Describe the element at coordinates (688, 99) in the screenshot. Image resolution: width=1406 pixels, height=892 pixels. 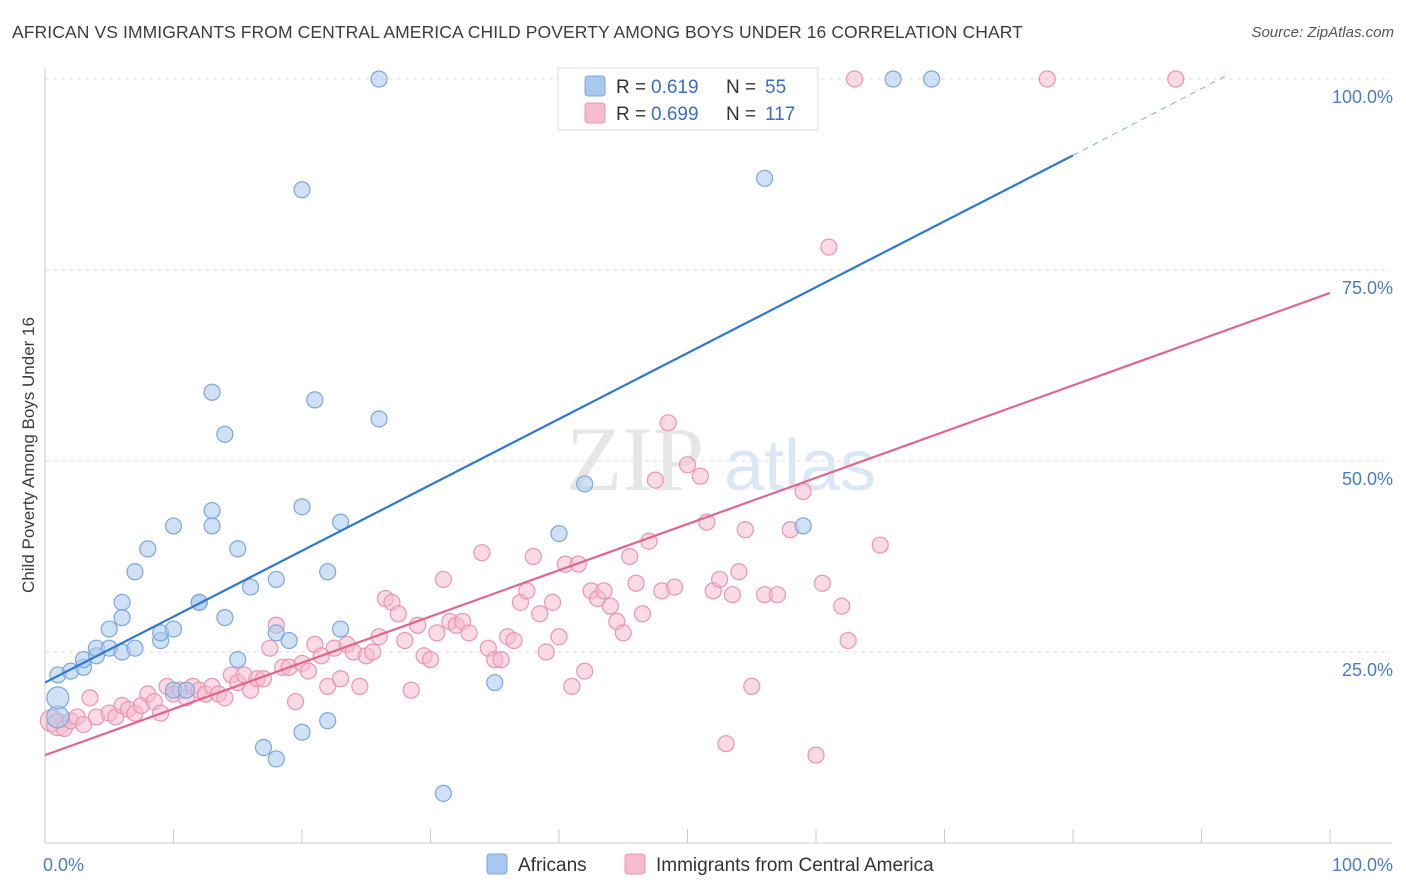
I see `legend: R = 0.619 N = 55 R = 0.699 N = 117` at that location.